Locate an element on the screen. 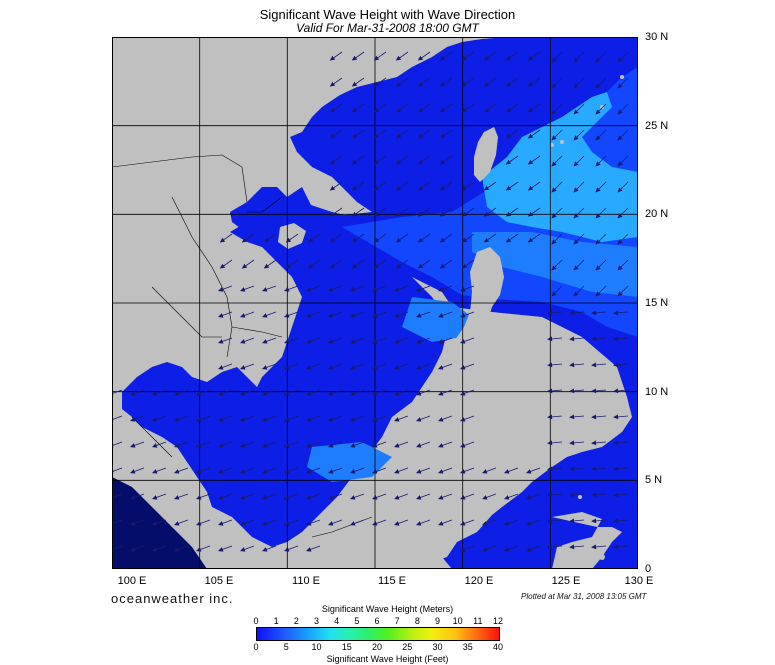 This screenshot has width=775, height=665. feet-tick-label: 15 is located at coordinates (346, 647).